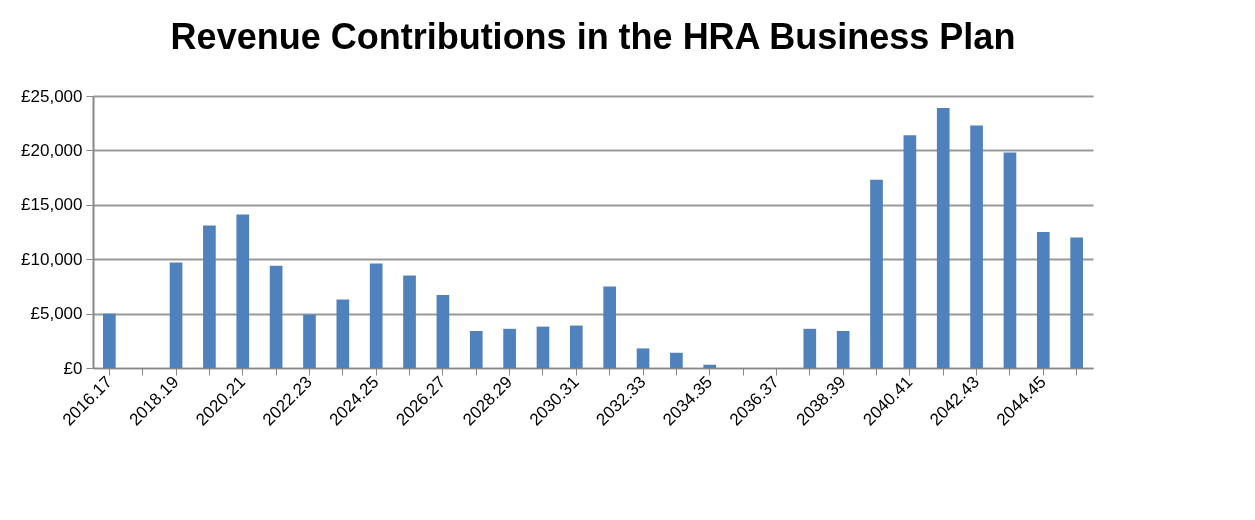  I want to click on chart-title: Revenue Contributions in the HRA Business Plan, so click(593, 36).